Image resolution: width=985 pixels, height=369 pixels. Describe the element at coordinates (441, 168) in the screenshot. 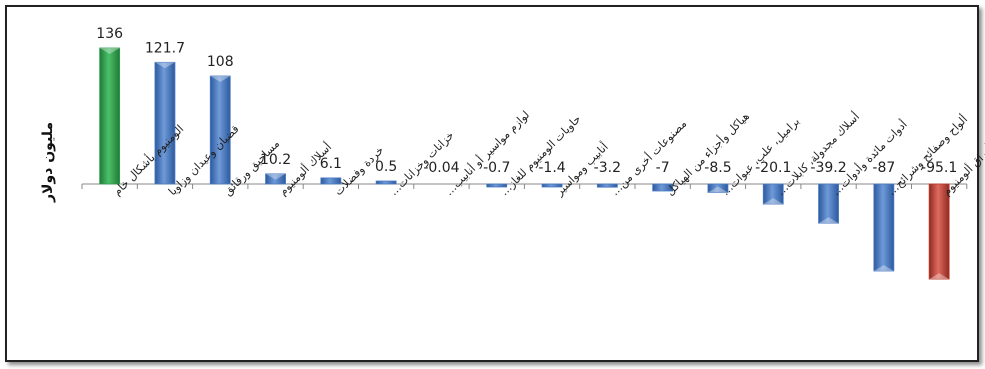

I see `data-label: -0.04` at that location.